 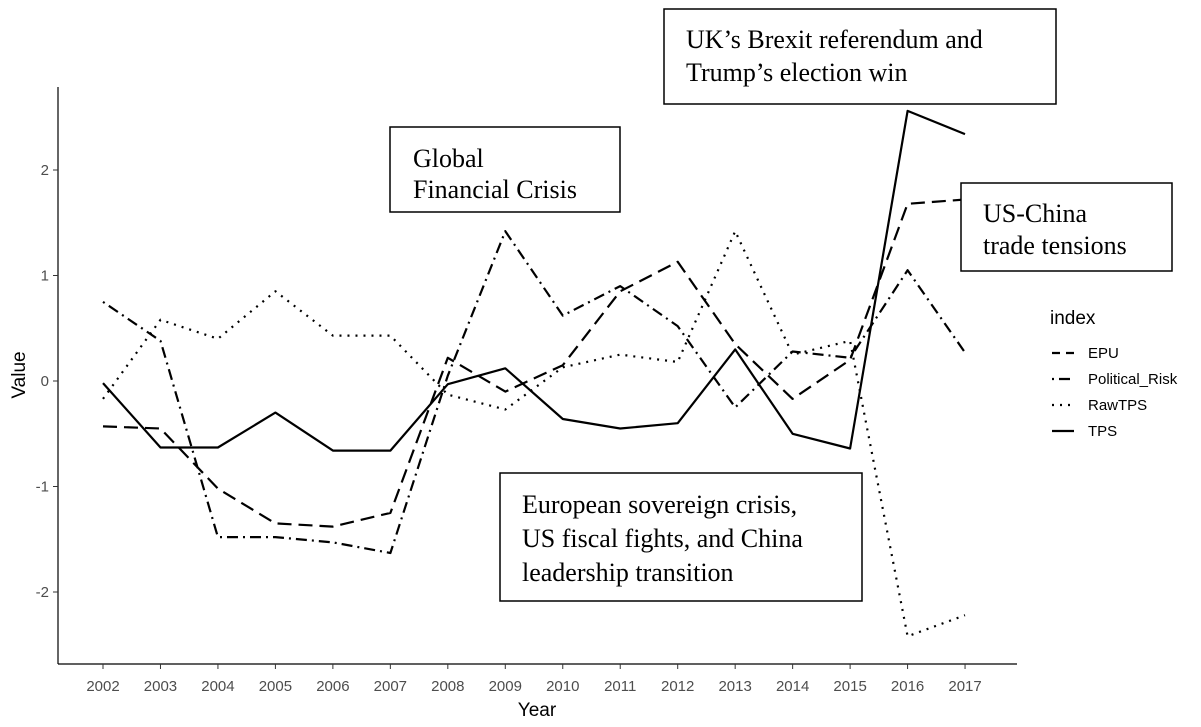 What do you see at coordinates (505, 686) in the screenshot?
I see `x-tick-label: 2009` at bounding box center [505, 686].